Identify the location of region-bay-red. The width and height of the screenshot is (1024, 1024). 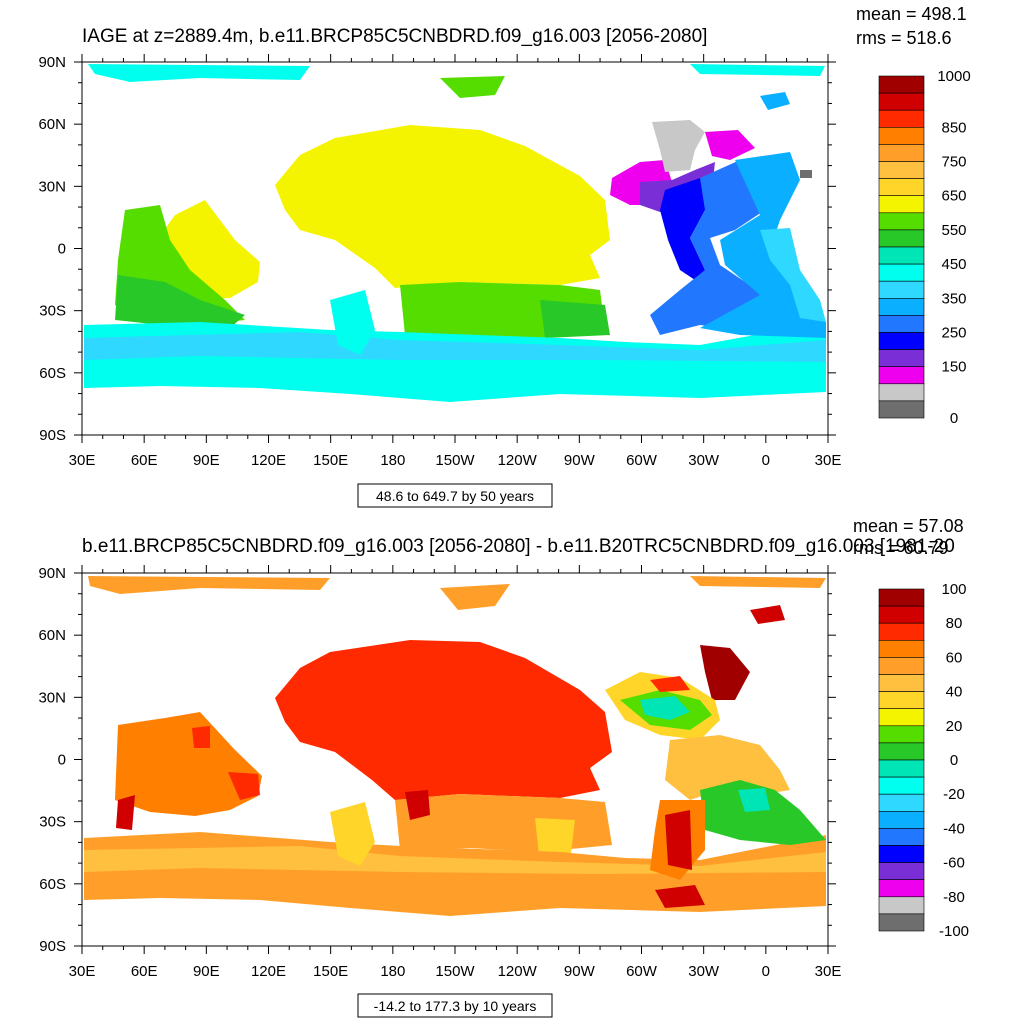
(201, 737).